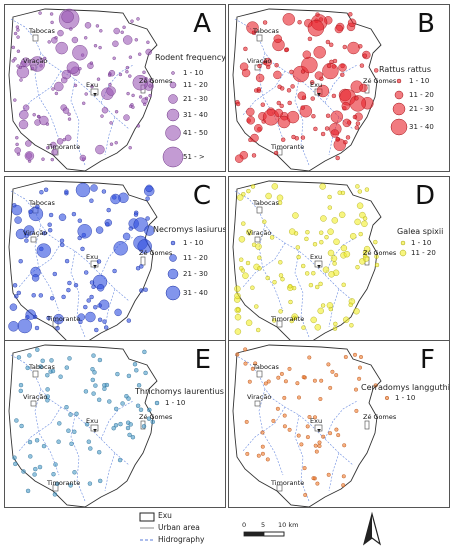  What do you see at coordinates (35, 374) in the screenshot?
I see `urban-area` at bounding box center [35, 374].